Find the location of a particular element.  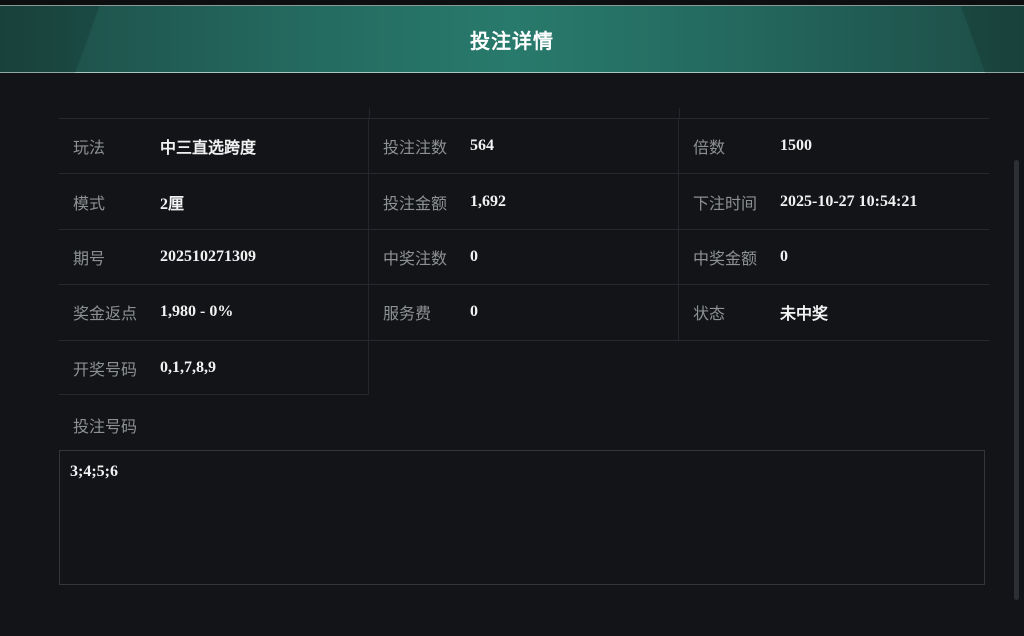

detail-cell: 中奖金额 0 is located at coordinates (834, 257).